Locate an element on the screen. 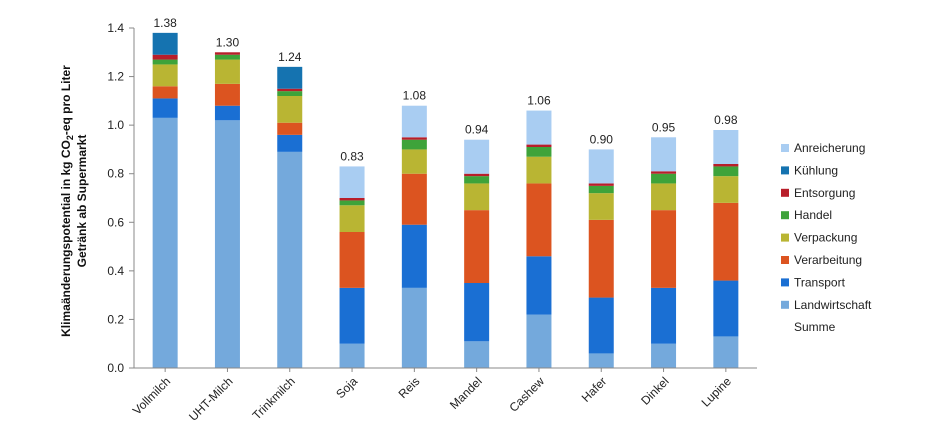 The width and height of the screenshot is (932, 446). legend-label: Landwirtschaft is located at coordinates (833, 305).